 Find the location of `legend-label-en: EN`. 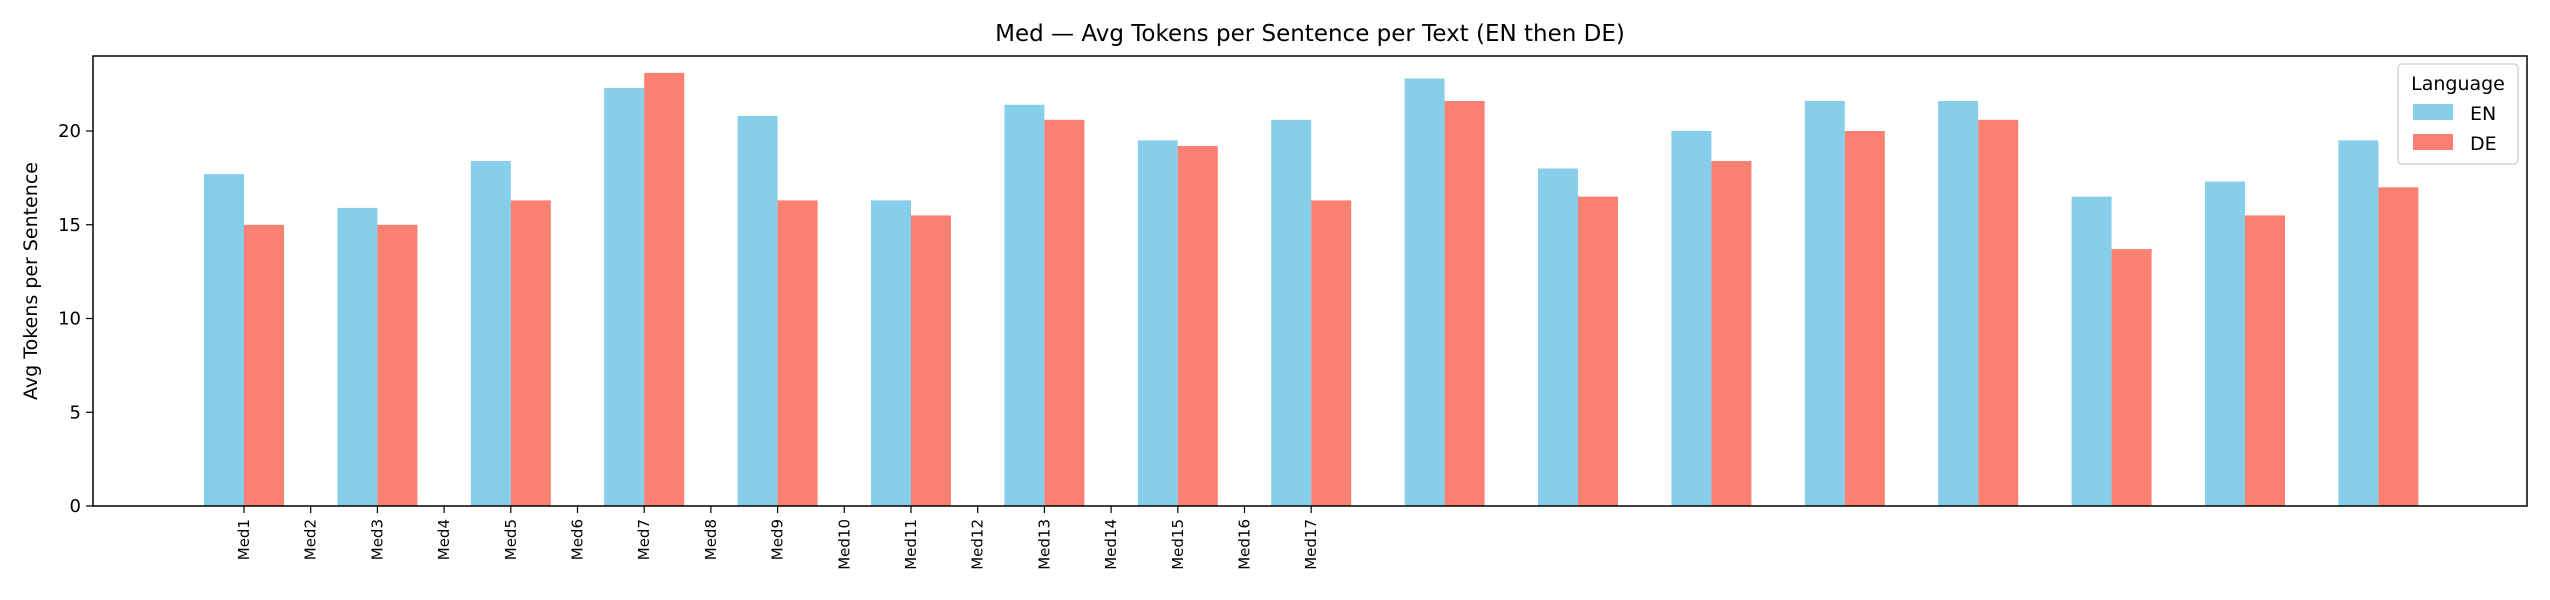

legend-label-en: EN is located at coordinates (2483, 114).